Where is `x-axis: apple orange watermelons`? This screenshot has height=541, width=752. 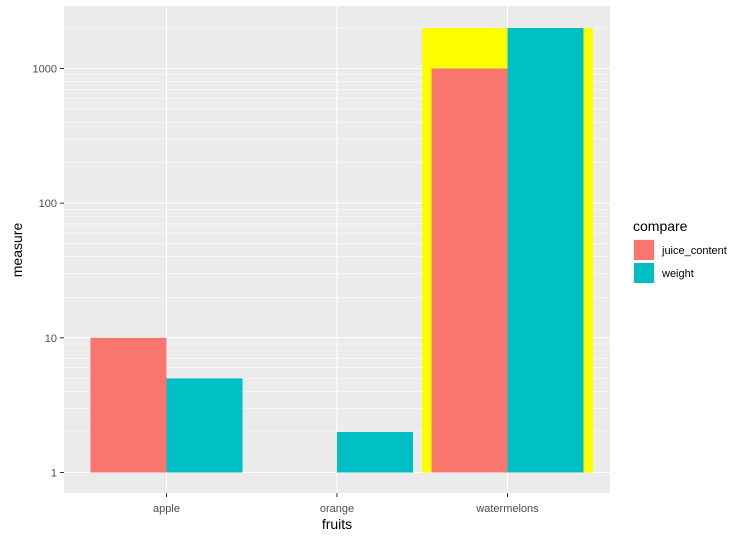 x-axis: apple orange watermelons is located at coordinates (346, 504).